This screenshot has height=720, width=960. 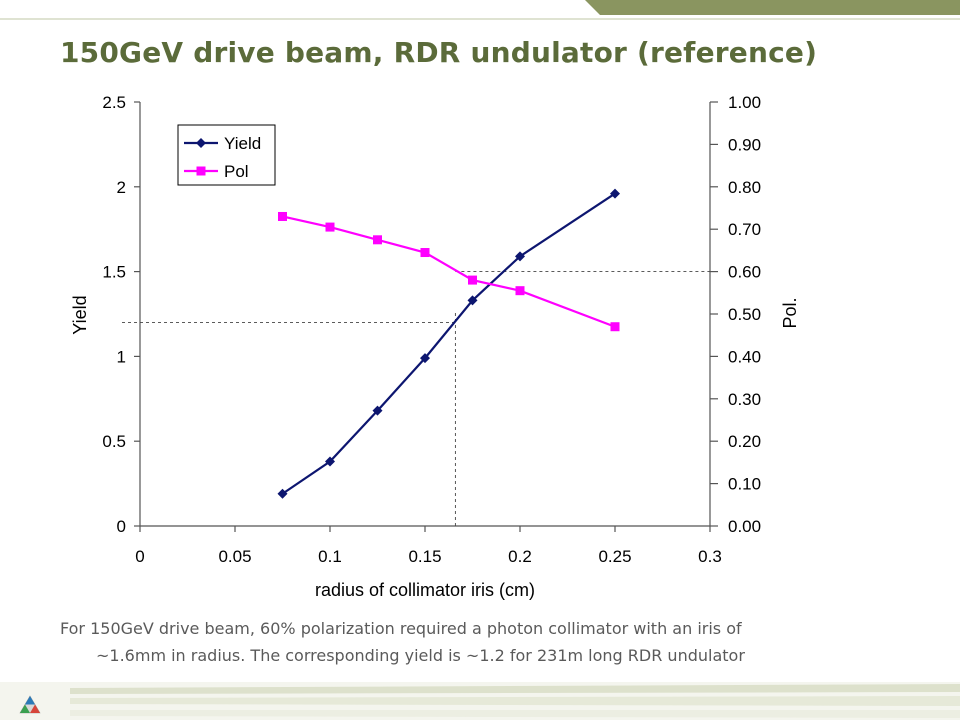 I want to click on y2-tick-label-8: 0.80, so click(x=744, y=187).